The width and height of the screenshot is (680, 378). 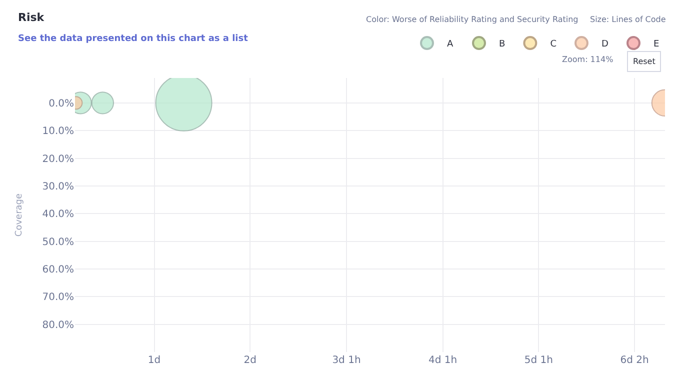 I want to click on legend-label: E, so click(x=656, y=45).